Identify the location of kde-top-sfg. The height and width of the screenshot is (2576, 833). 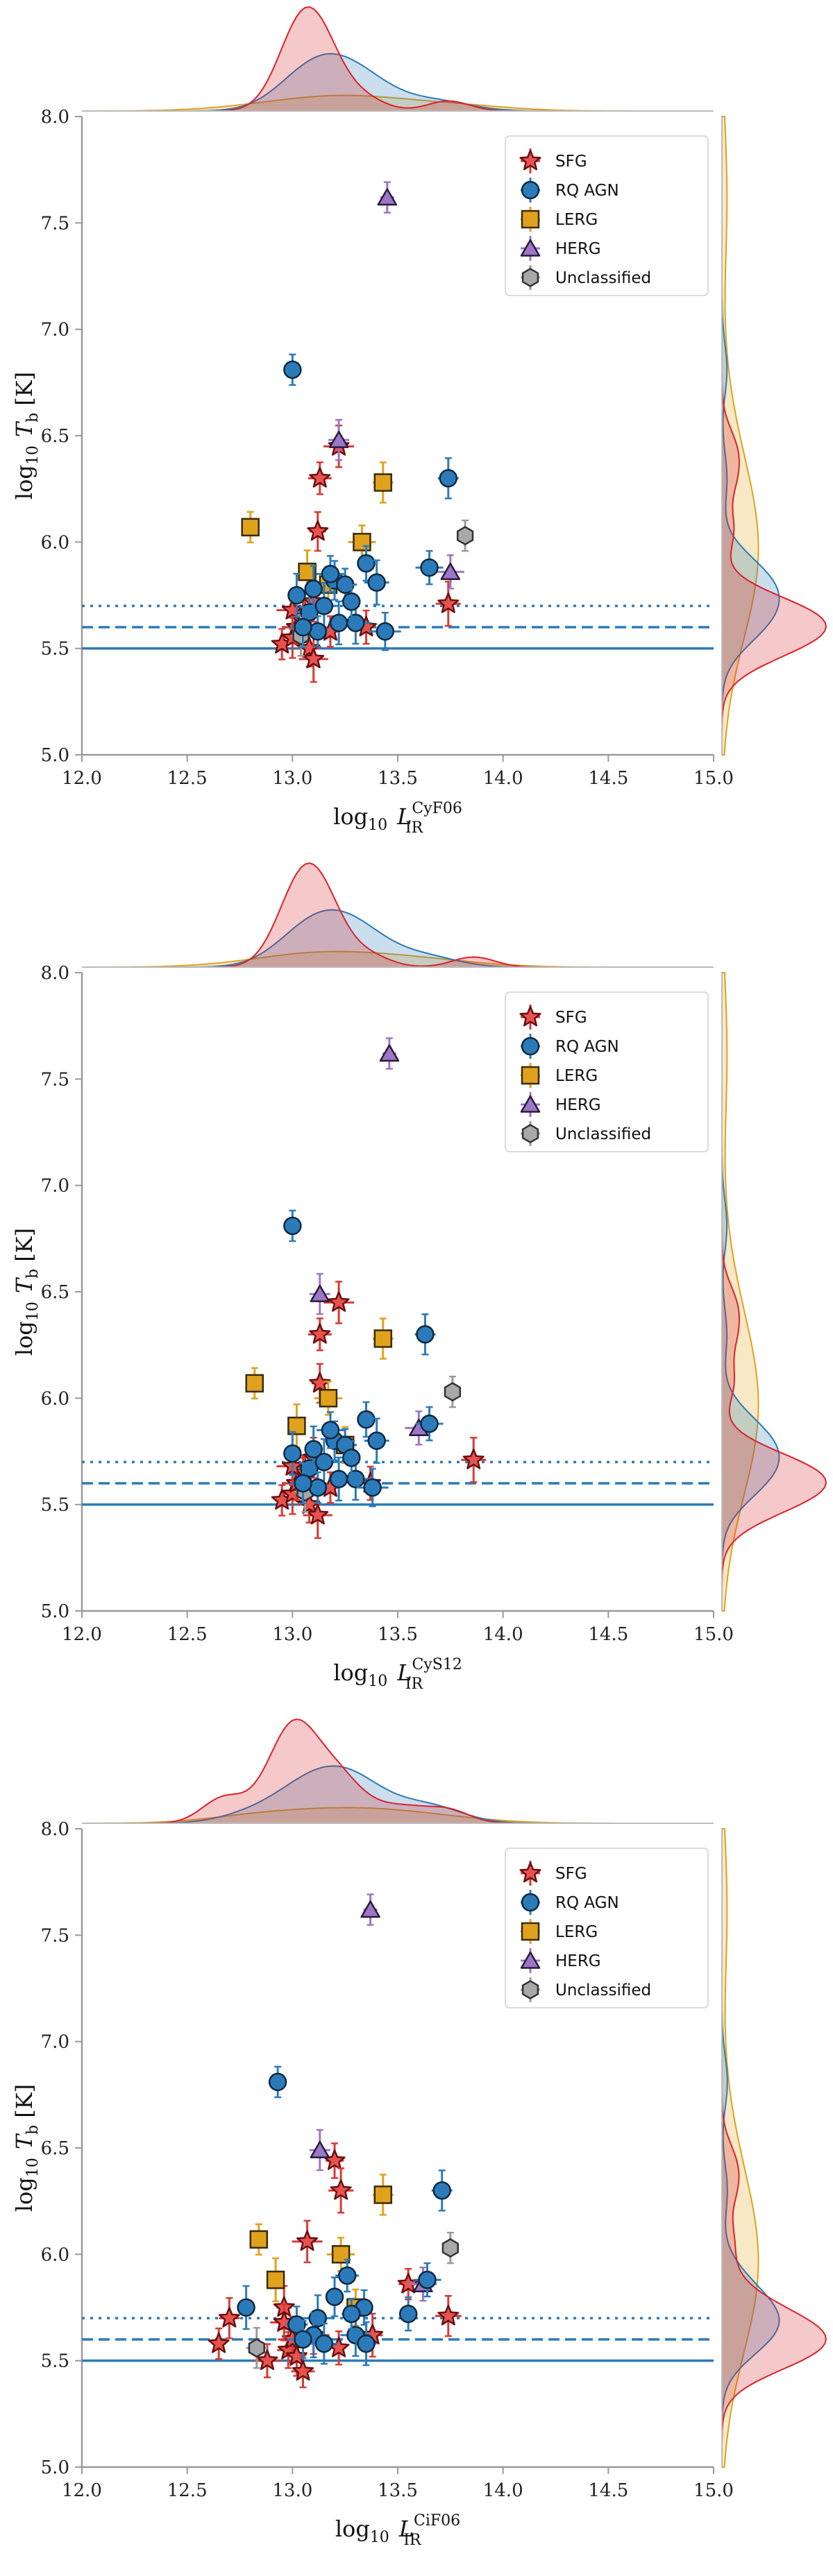
(398, 1771).